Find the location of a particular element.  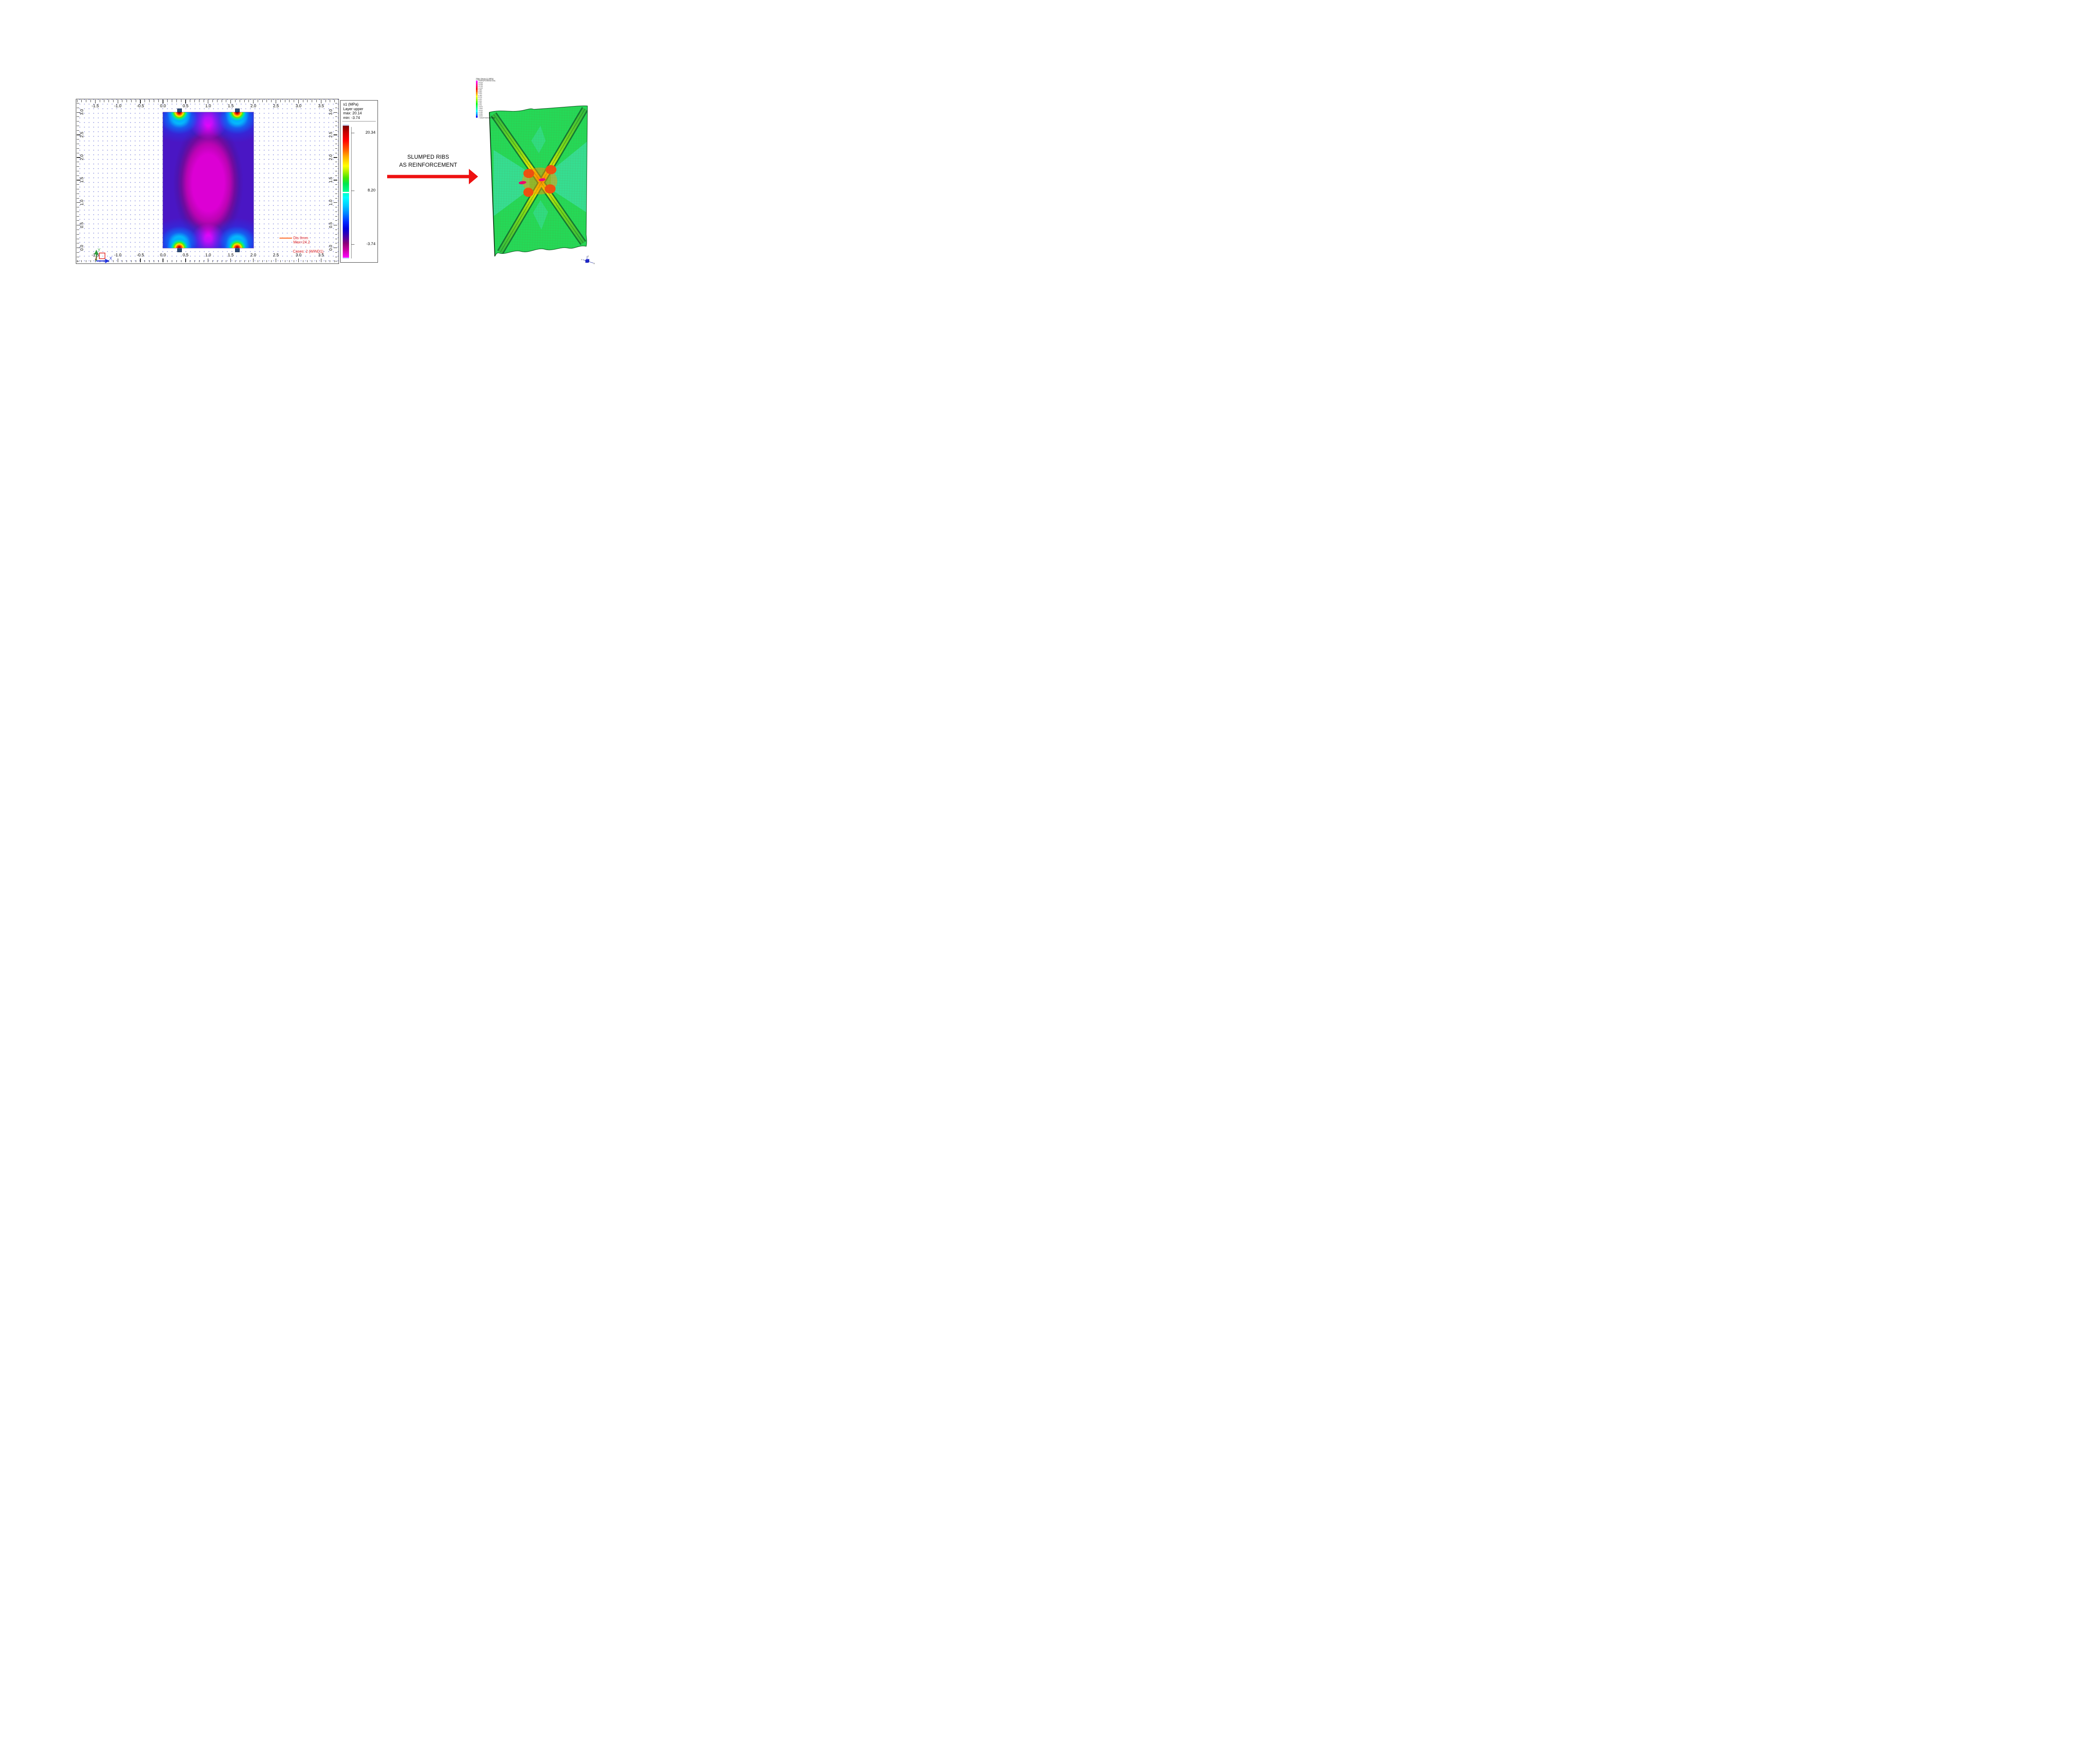

z-axis-square-icon is located at coordinates (102, 256).